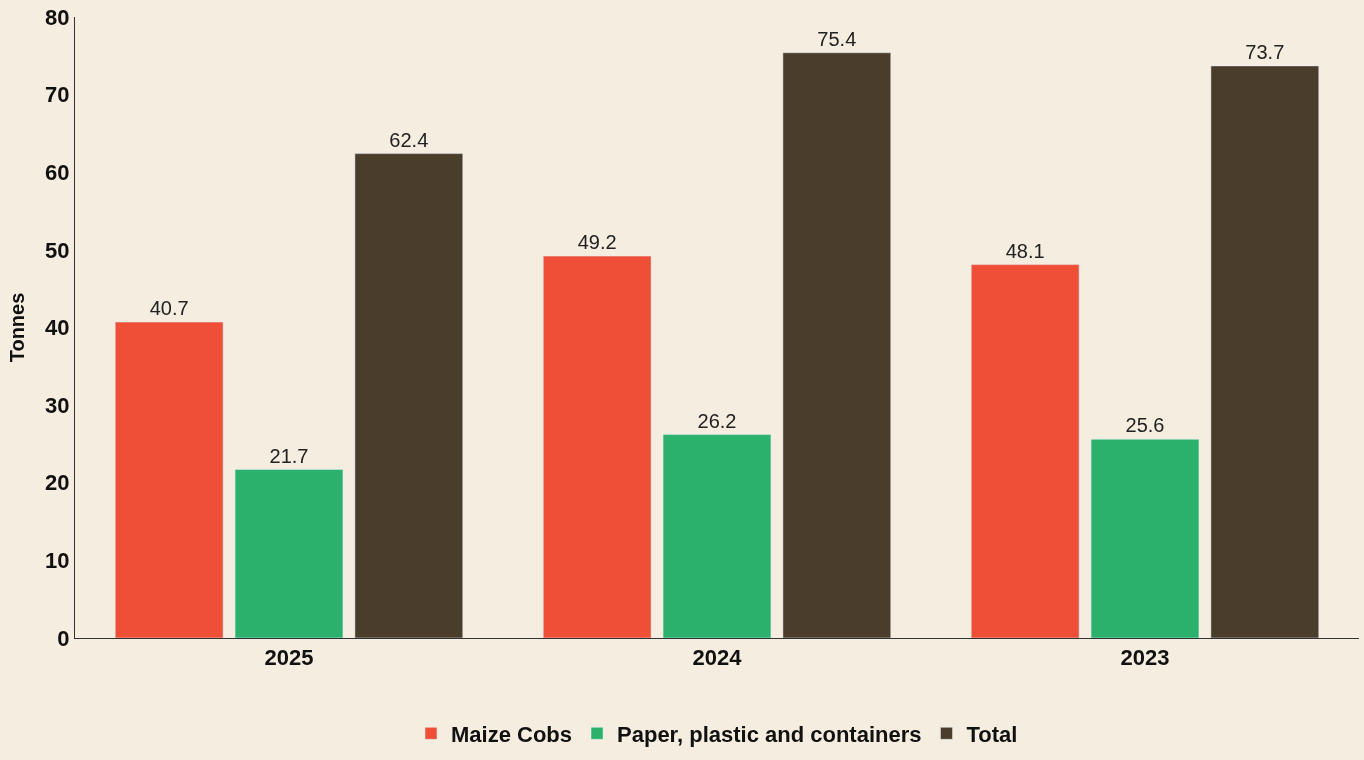  Describe the element at coordinates (1025, 250) in the screenshot. I see `data-label: 48.1` at that location.